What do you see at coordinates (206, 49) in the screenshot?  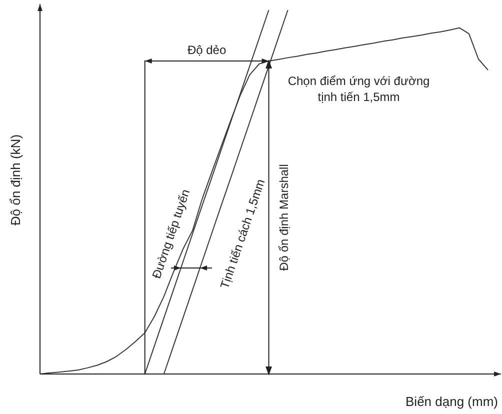 I see `annotation: Độ dẻo` at bounding box center [206, 49].